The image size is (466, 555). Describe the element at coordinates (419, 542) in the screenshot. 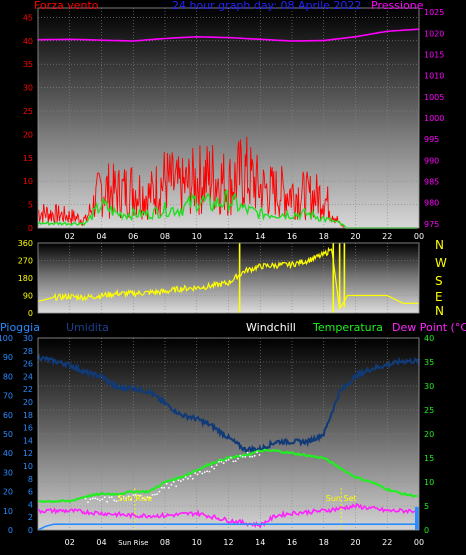

I see `temperature-x-tick-label: 00` at that location.